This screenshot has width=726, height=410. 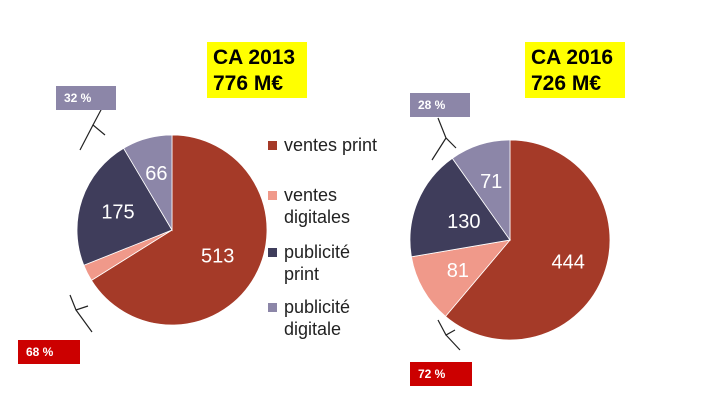 I want to click on chart-title-line: 776 M€, so click(x=248, y=83).